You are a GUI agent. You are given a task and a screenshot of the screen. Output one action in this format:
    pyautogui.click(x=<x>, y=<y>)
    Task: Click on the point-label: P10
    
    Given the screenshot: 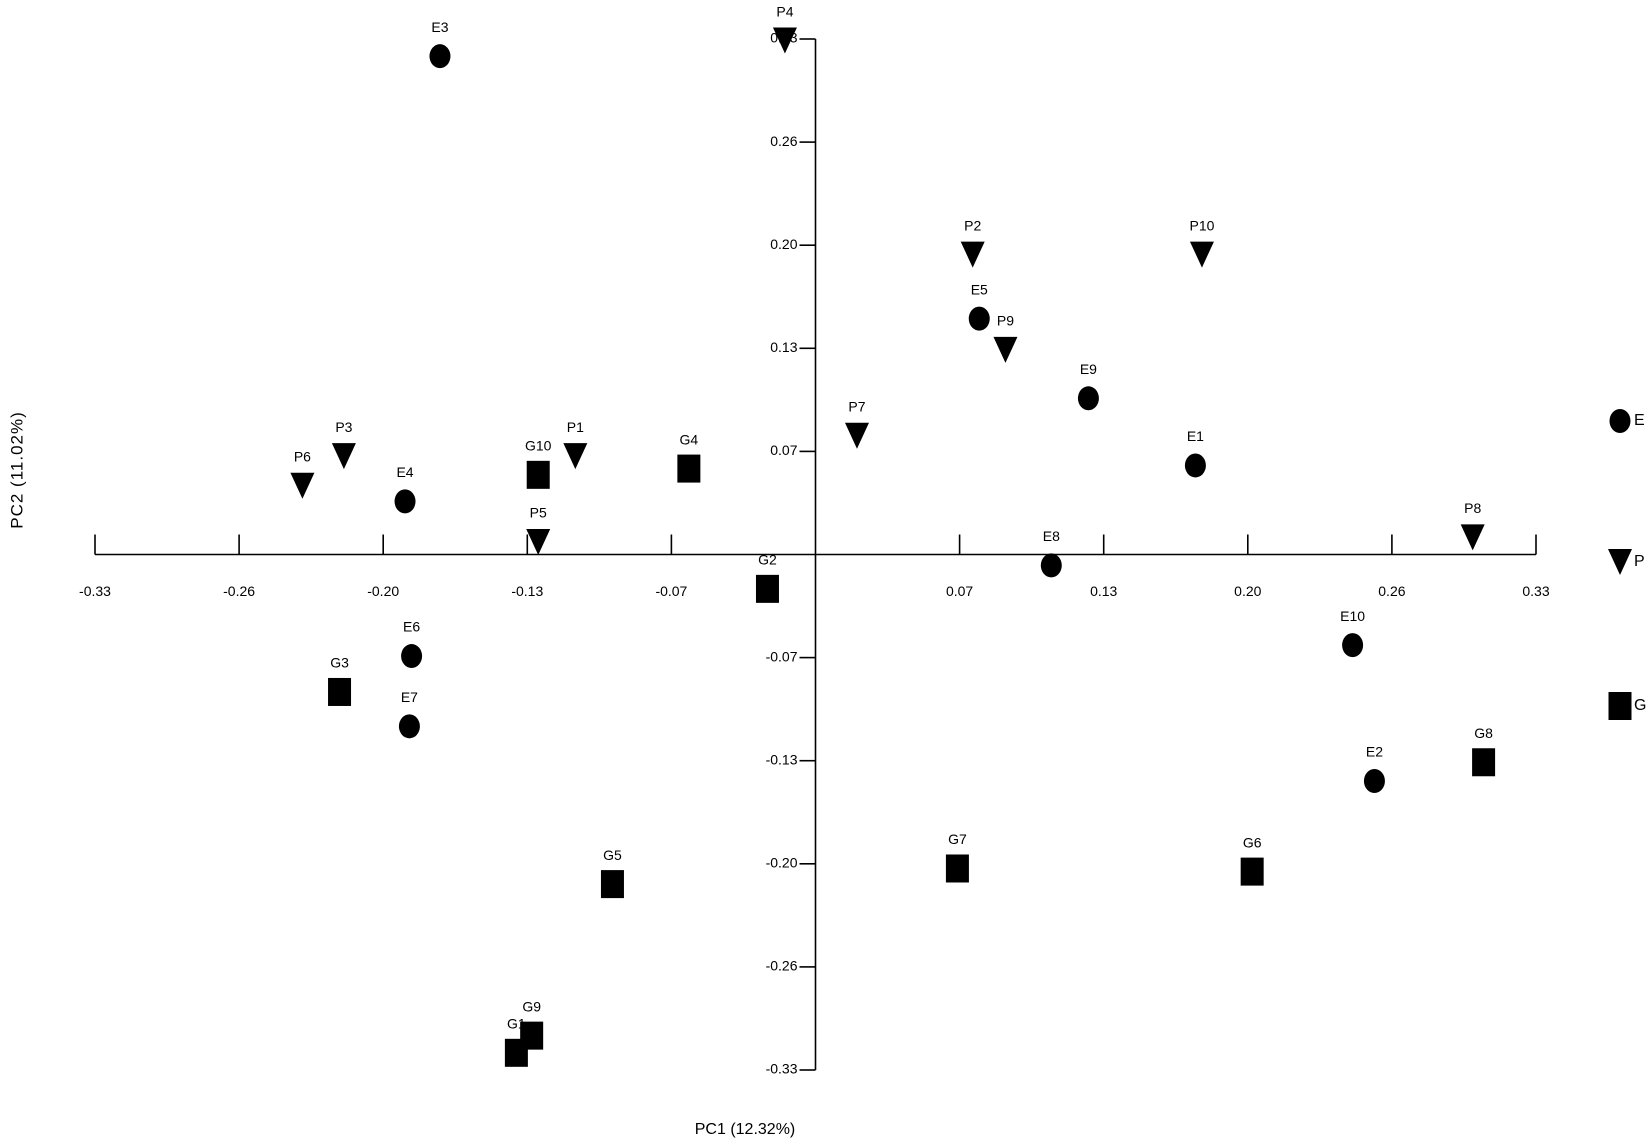 What is the action you would take?
    pyautogui.click(x=1201, y=225)
    